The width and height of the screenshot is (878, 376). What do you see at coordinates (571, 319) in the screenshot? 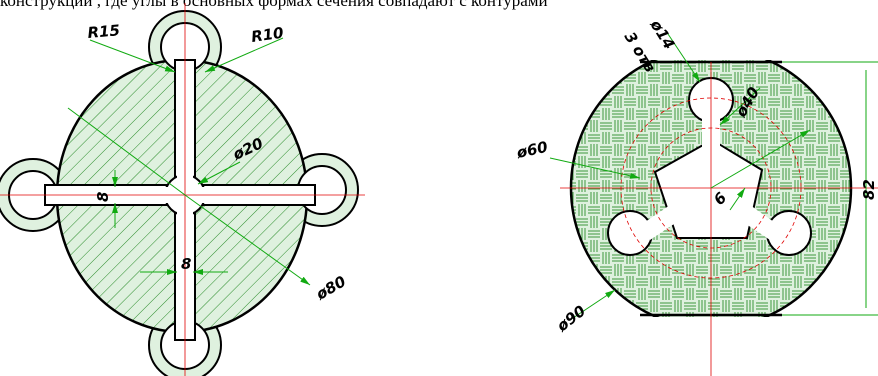
I see `label-d90: ø90` at bounding box center [571, 319].